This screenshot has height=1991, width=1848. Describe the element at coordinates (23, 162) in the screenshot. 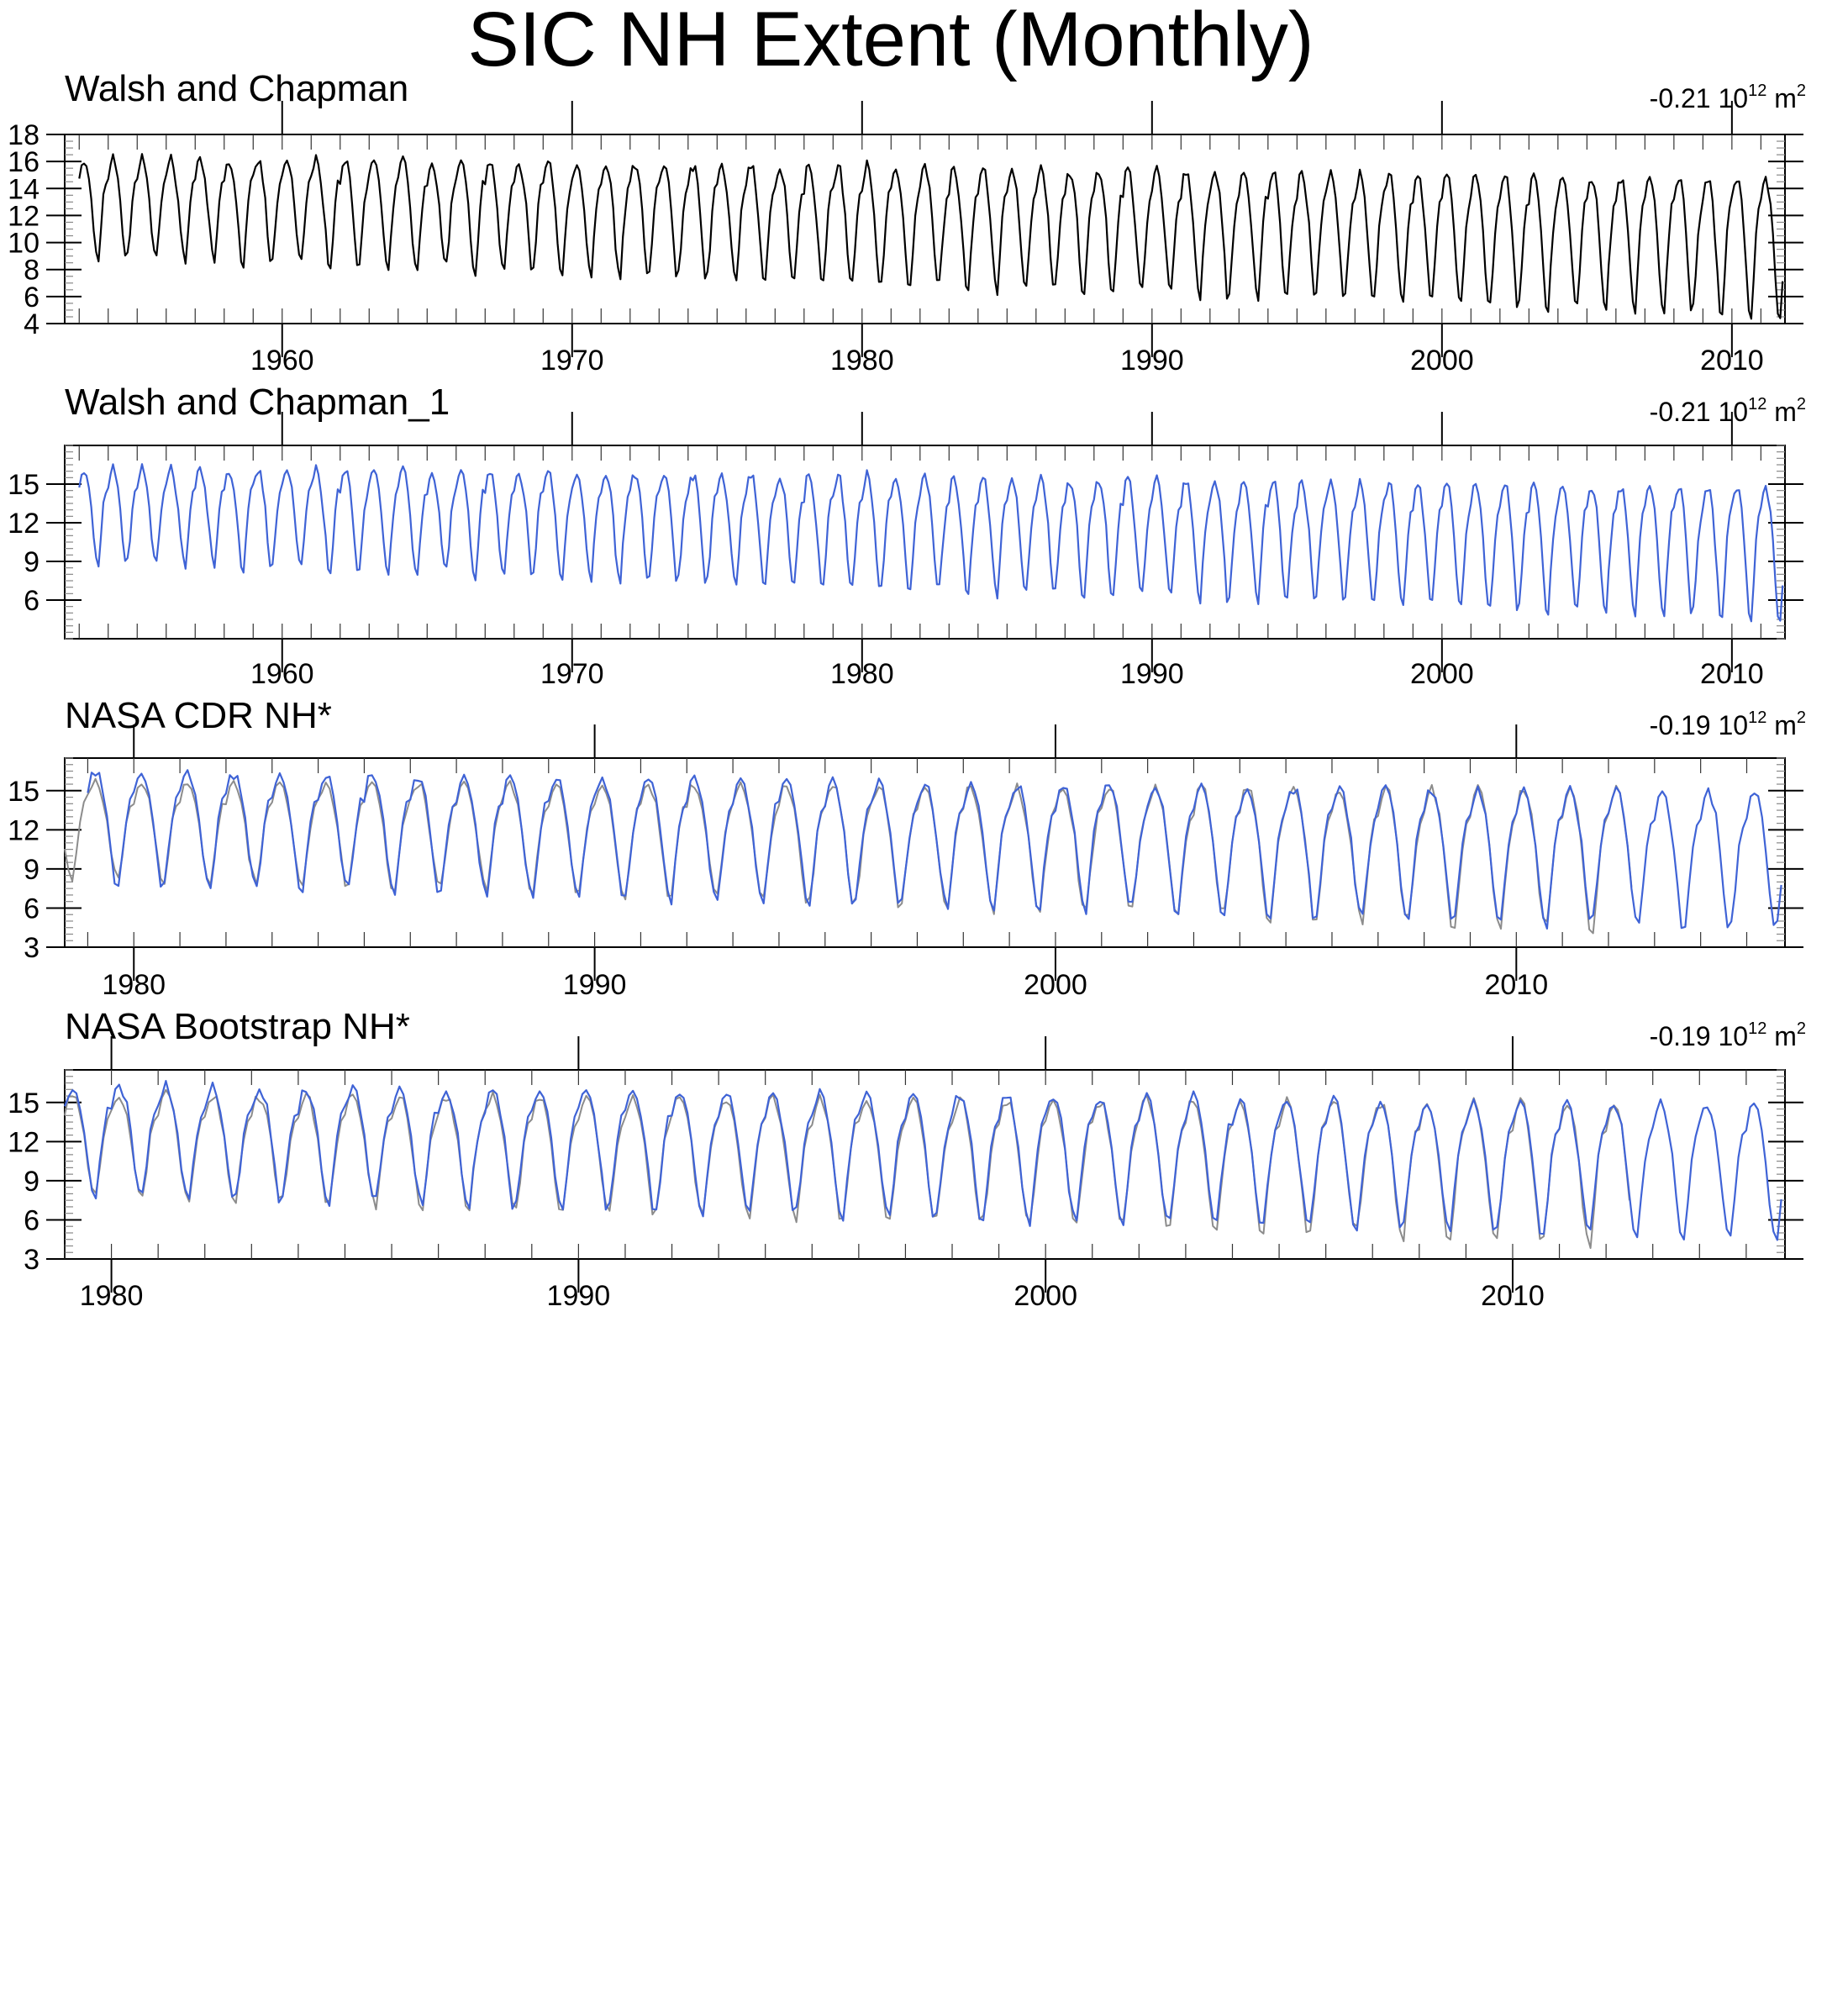

I see `y-tick-label: 16` at that location.